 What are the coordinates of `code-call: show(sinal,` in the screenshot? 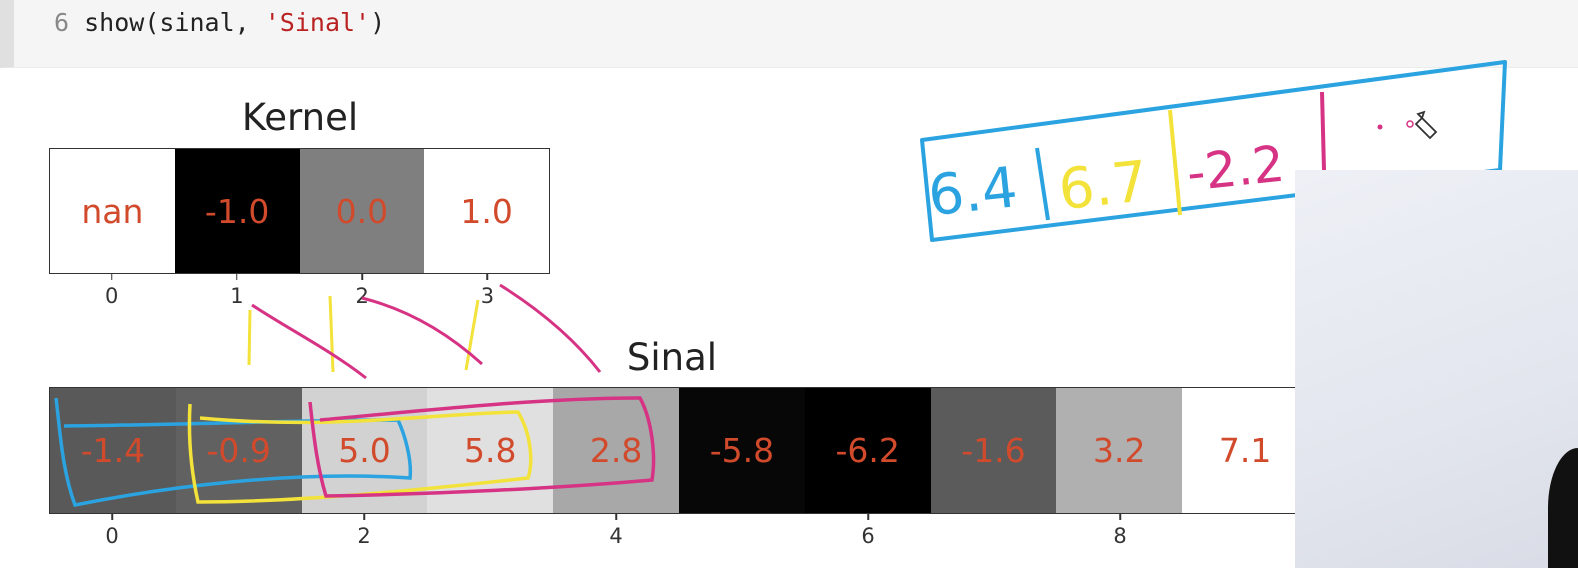 It's located at (174, 22).